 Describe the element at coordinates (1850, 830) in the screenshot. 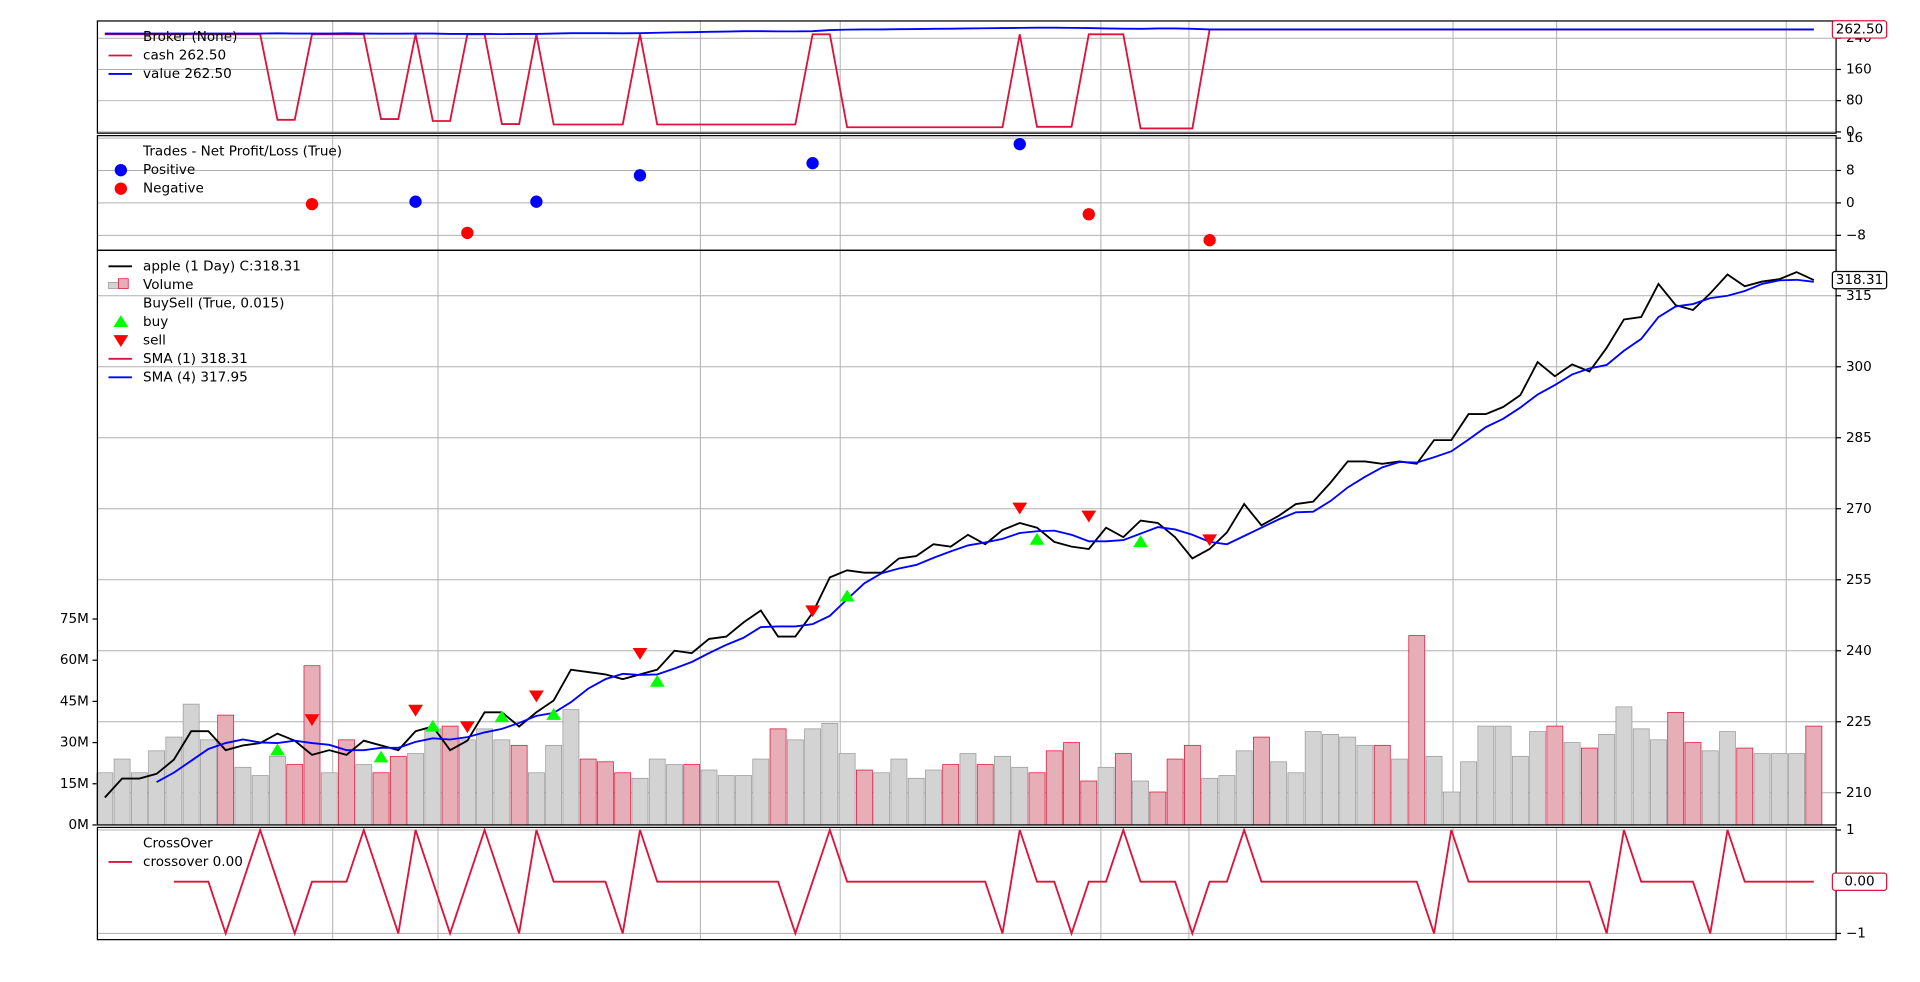

I see `y-tick-label: 1` at that location.